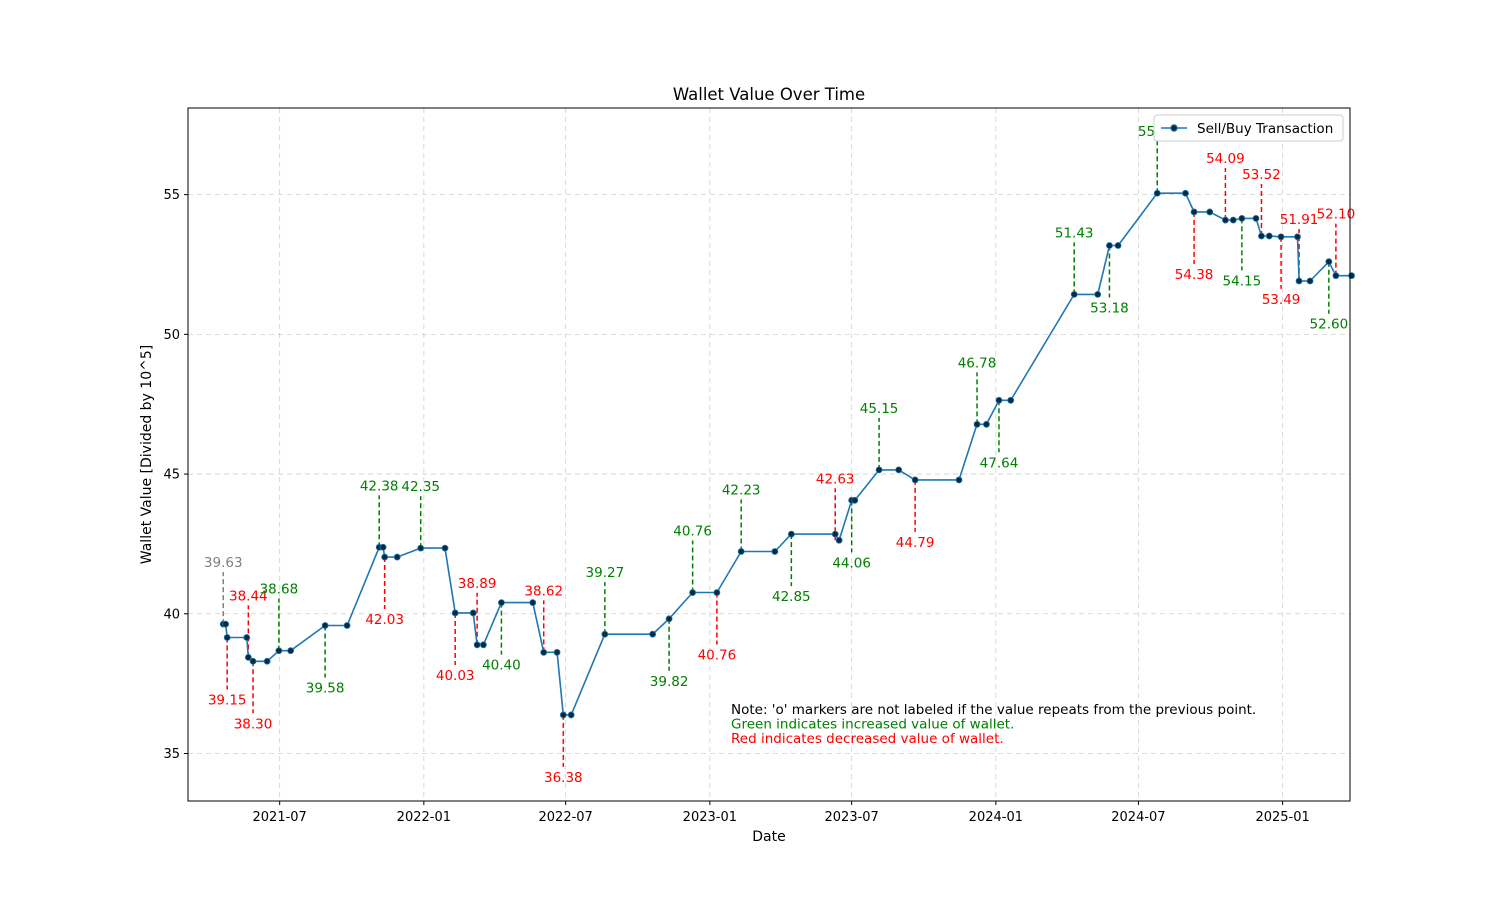 This screenshot has width=1500, height=900. What do you see at coordinates (999, 463) in the screenshot?
I see `annotation-label: 47.64` at bounding box center [999, 463].